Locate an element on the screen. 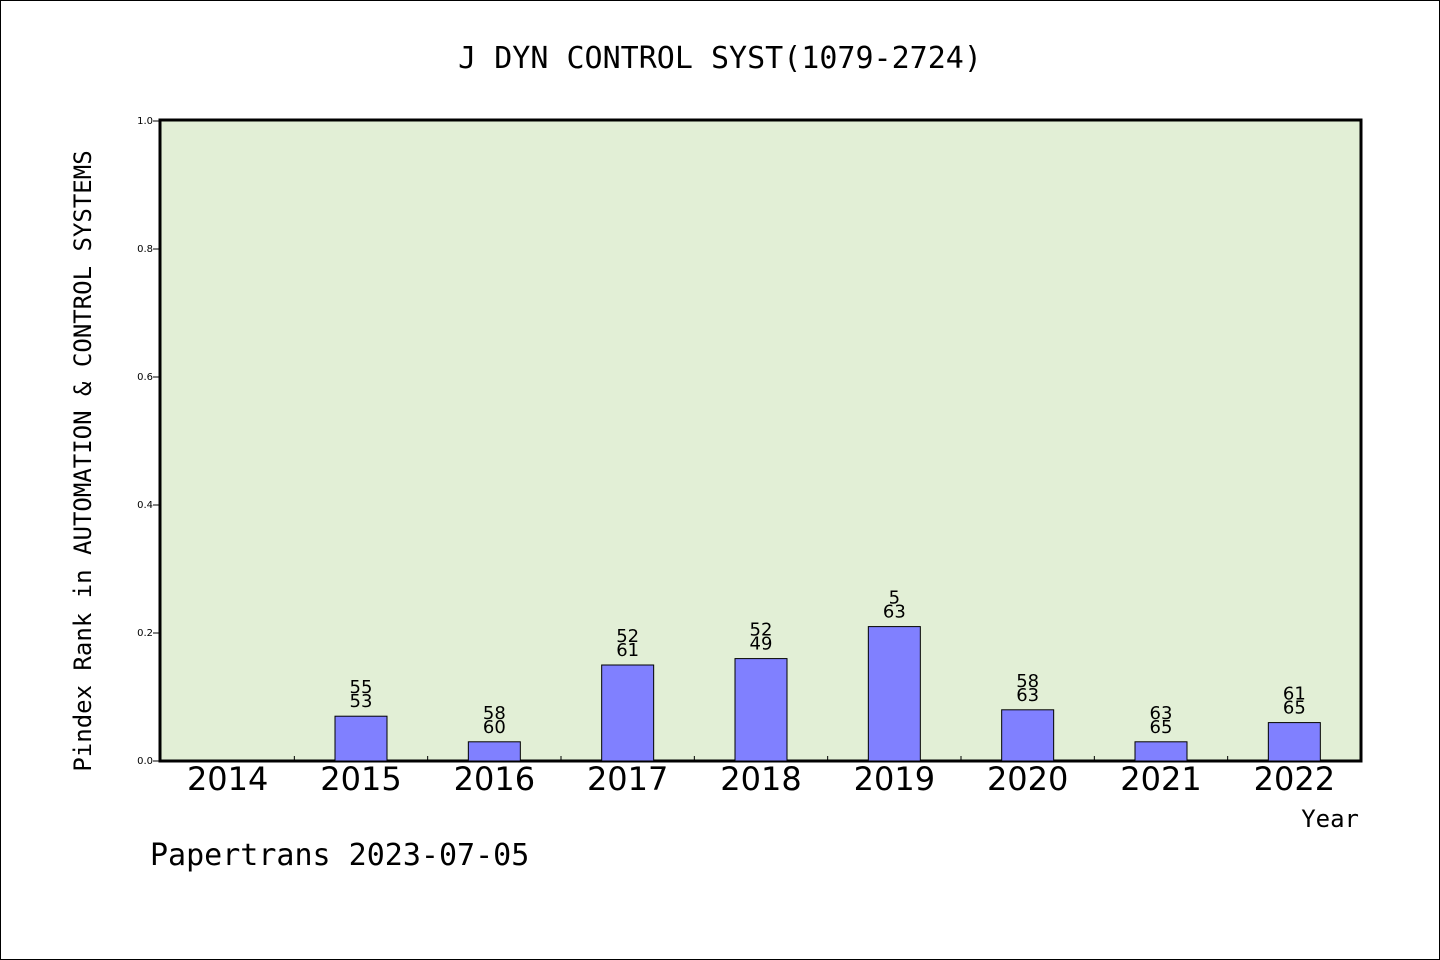 The width and height of the screenshot is (1440, 960). chart-title: J DYN CONTROL SYST(1079-2724) is located at coordinates (720, 58).